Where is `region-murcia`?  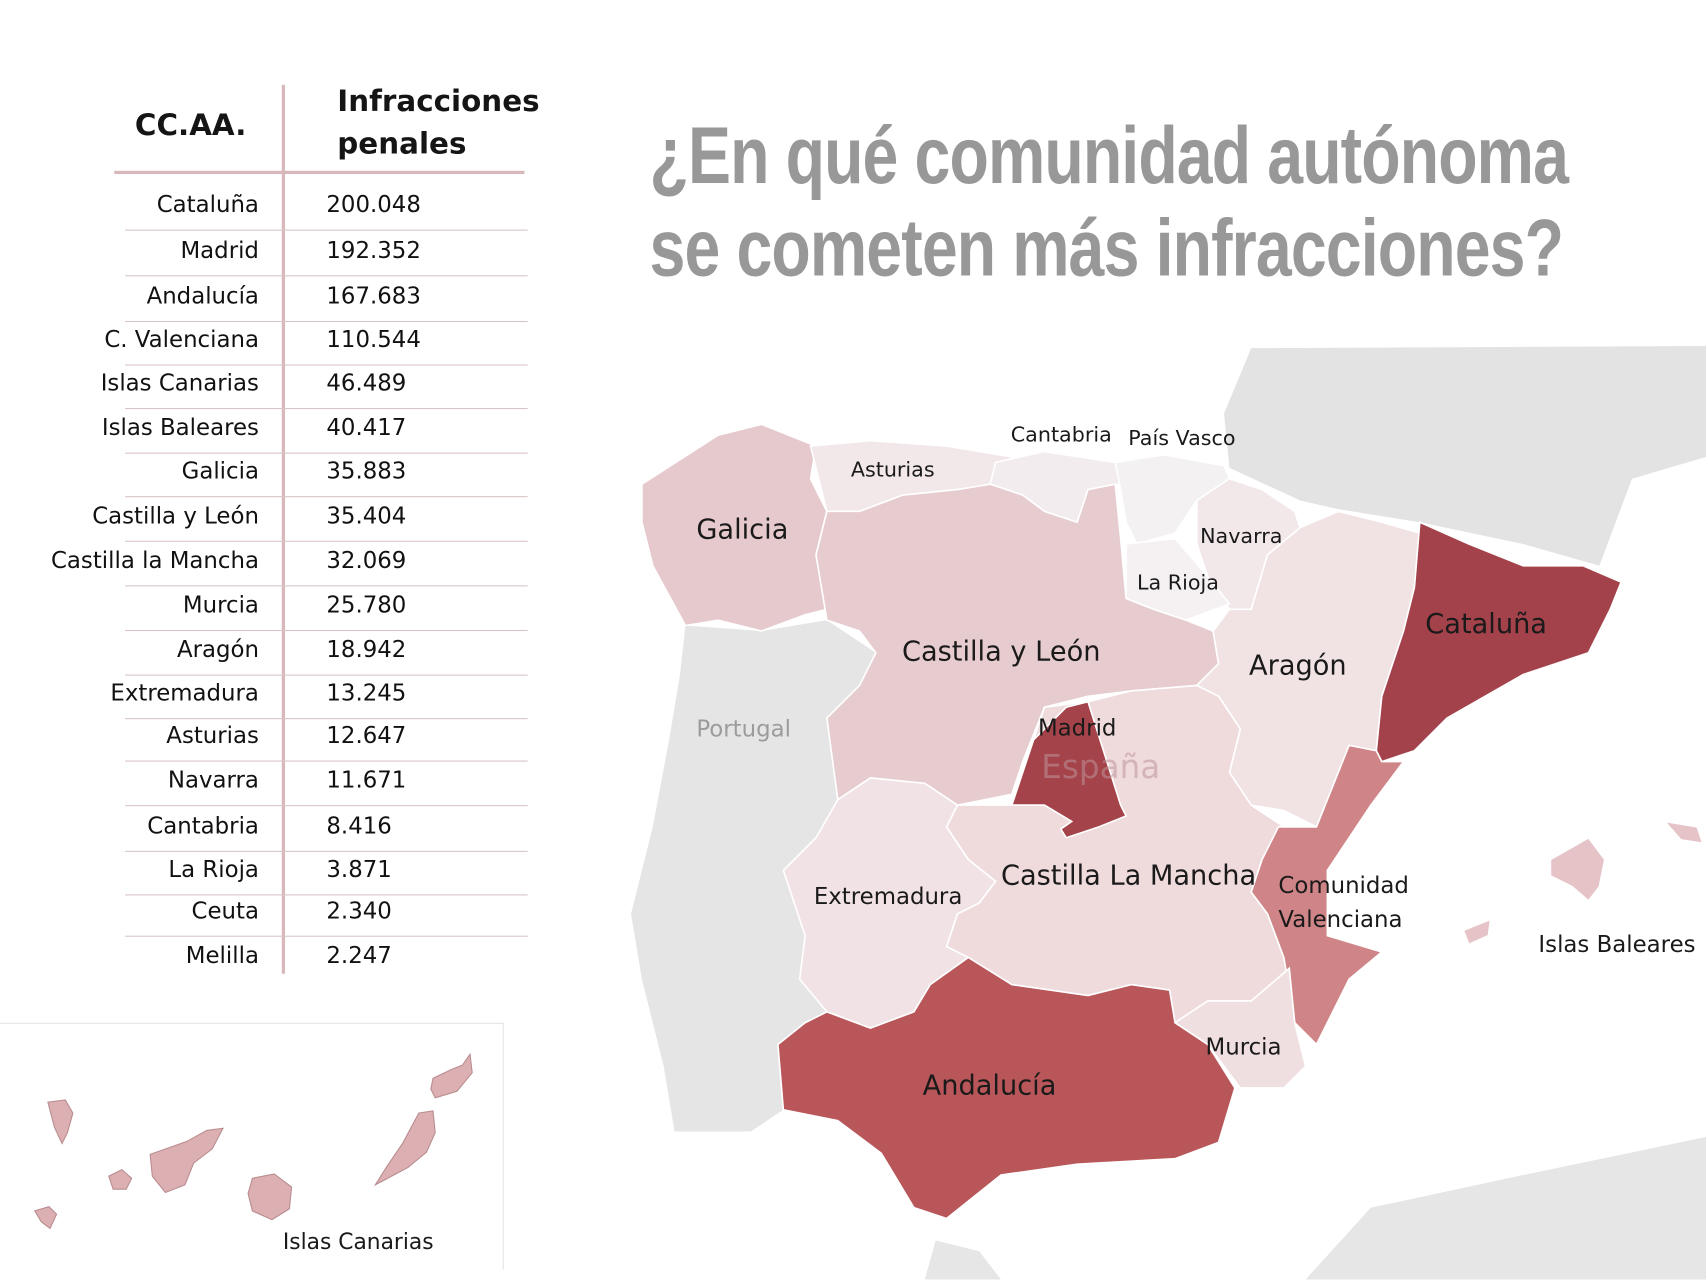 region-murcia is located at coordinates (1240, 1027).